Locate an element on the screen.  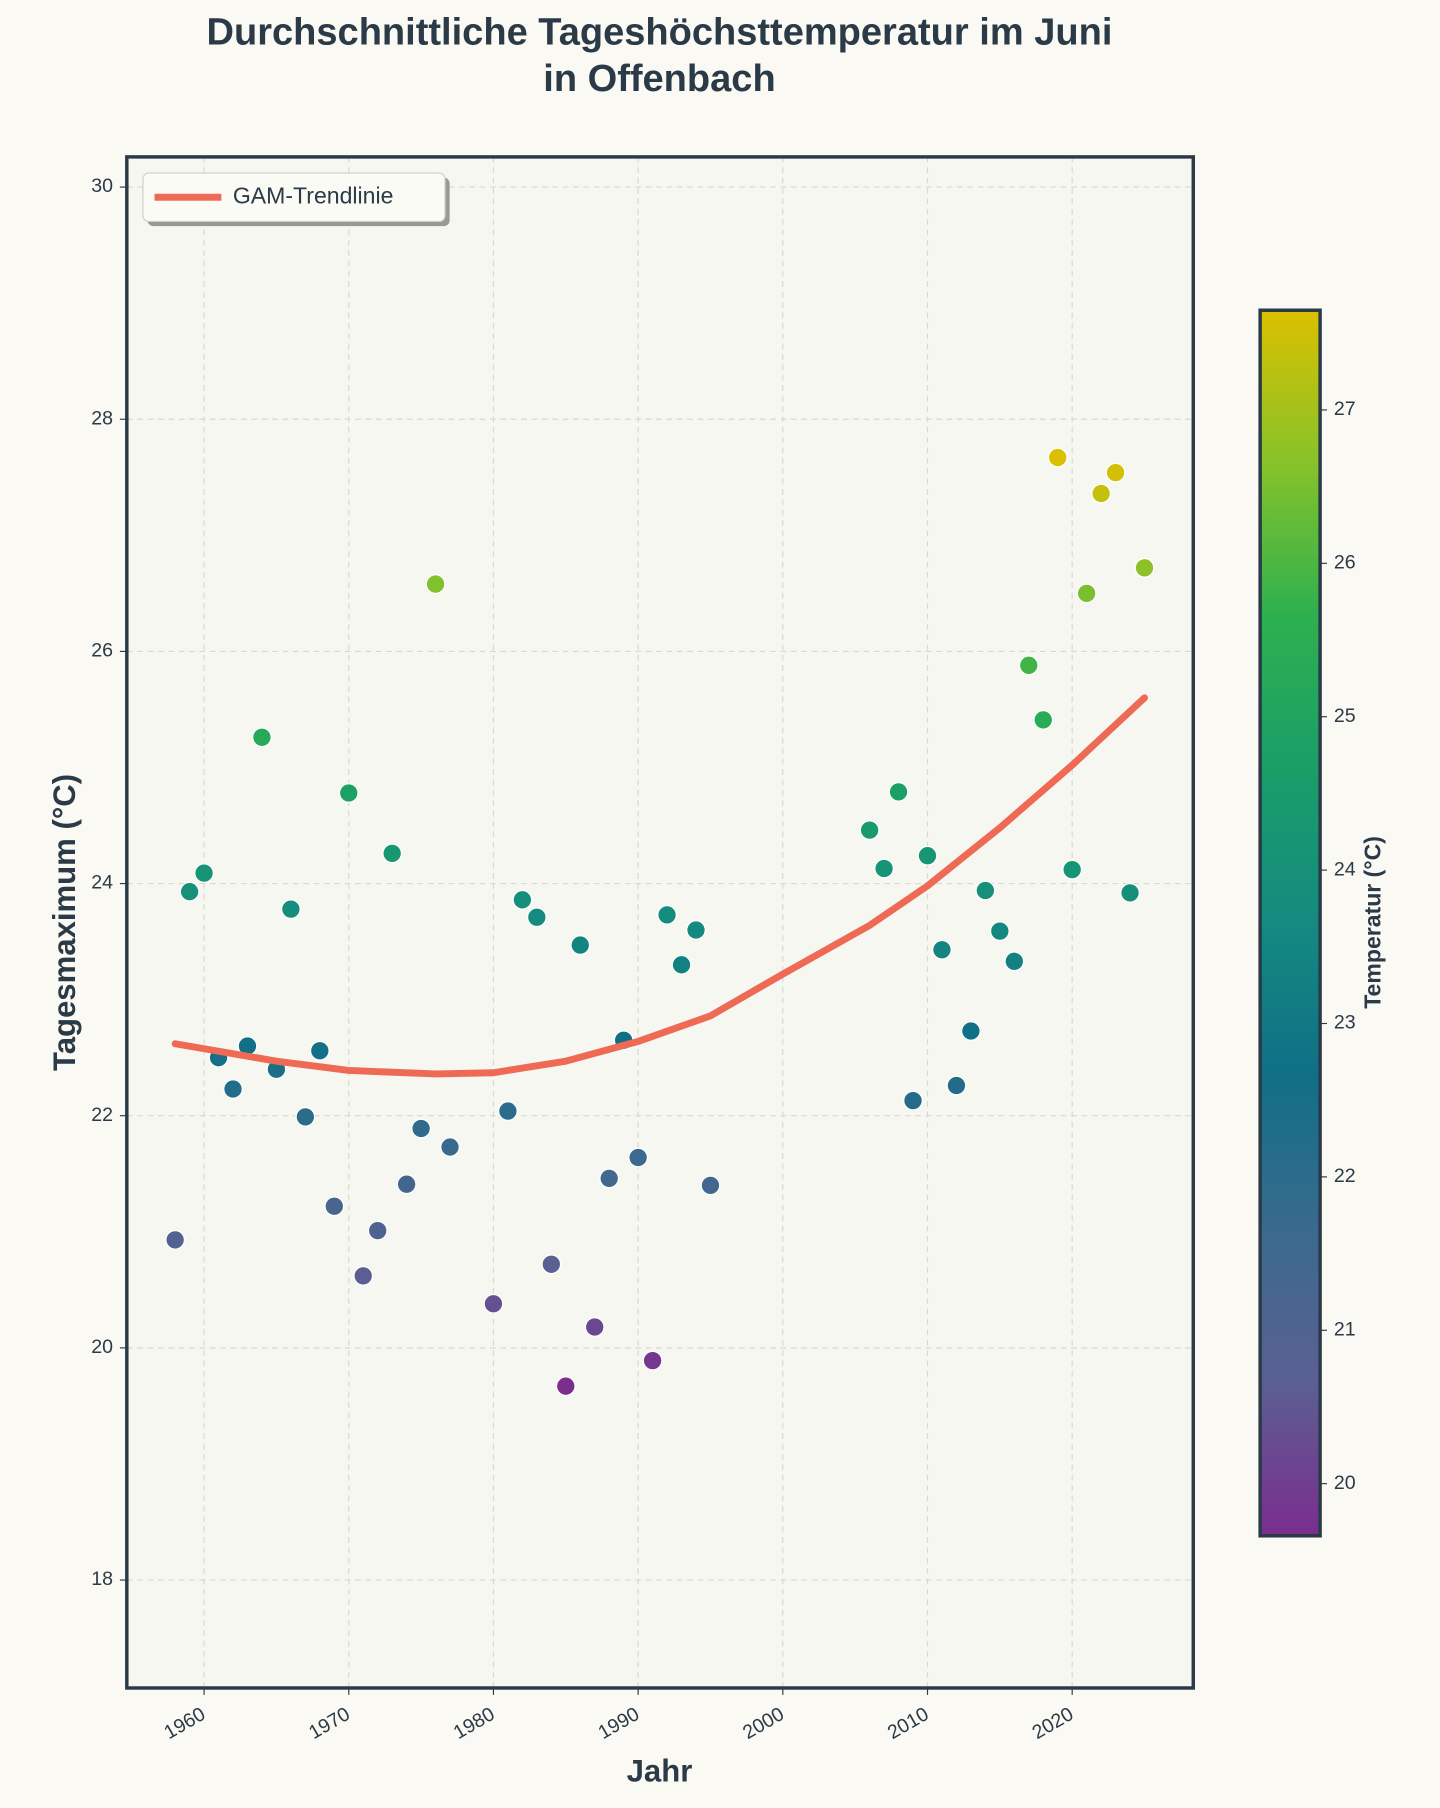
colorbar-tick-label: 26 is located at coordinates (1345, 563).